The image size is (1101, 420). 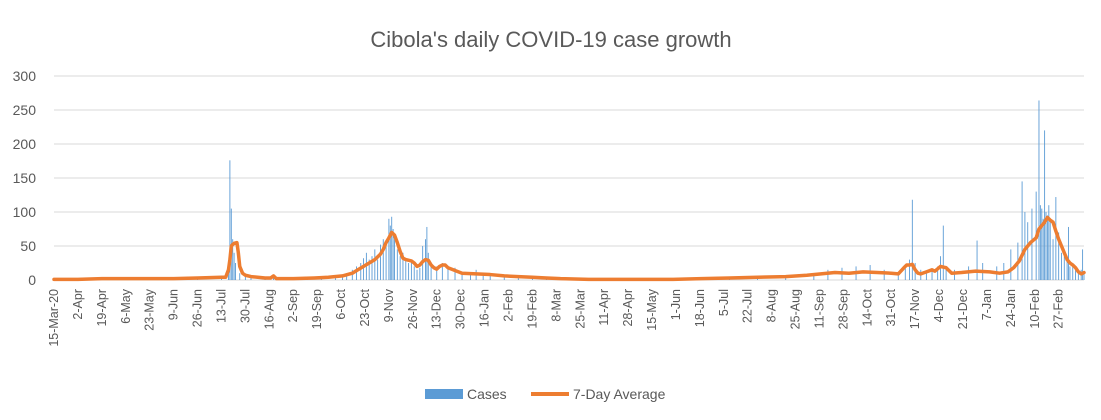 I want to click on x-tick-label: 19-Sep, so click(x=317, y=309).